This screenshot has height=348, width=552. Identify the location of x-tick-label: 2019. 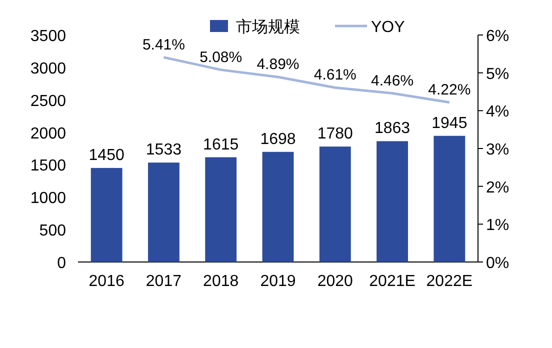
(278, 281).